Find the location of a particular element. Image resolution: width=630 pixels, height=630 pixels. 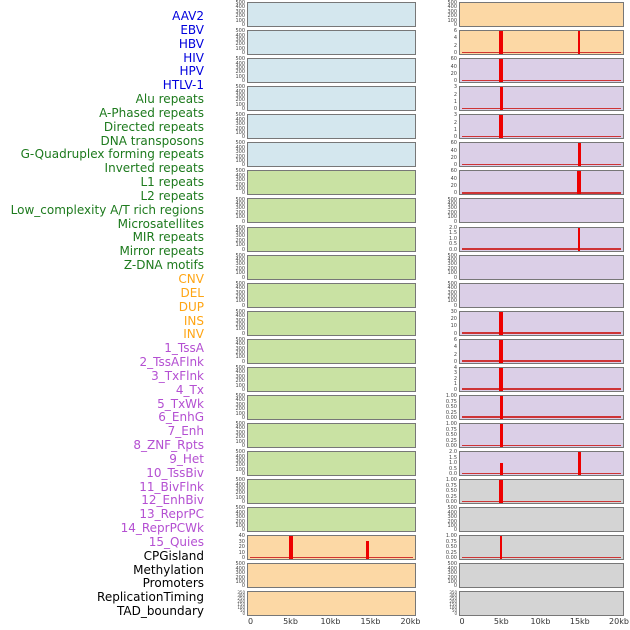

y-tick-label: 10 is located at coordinates (241, 552).